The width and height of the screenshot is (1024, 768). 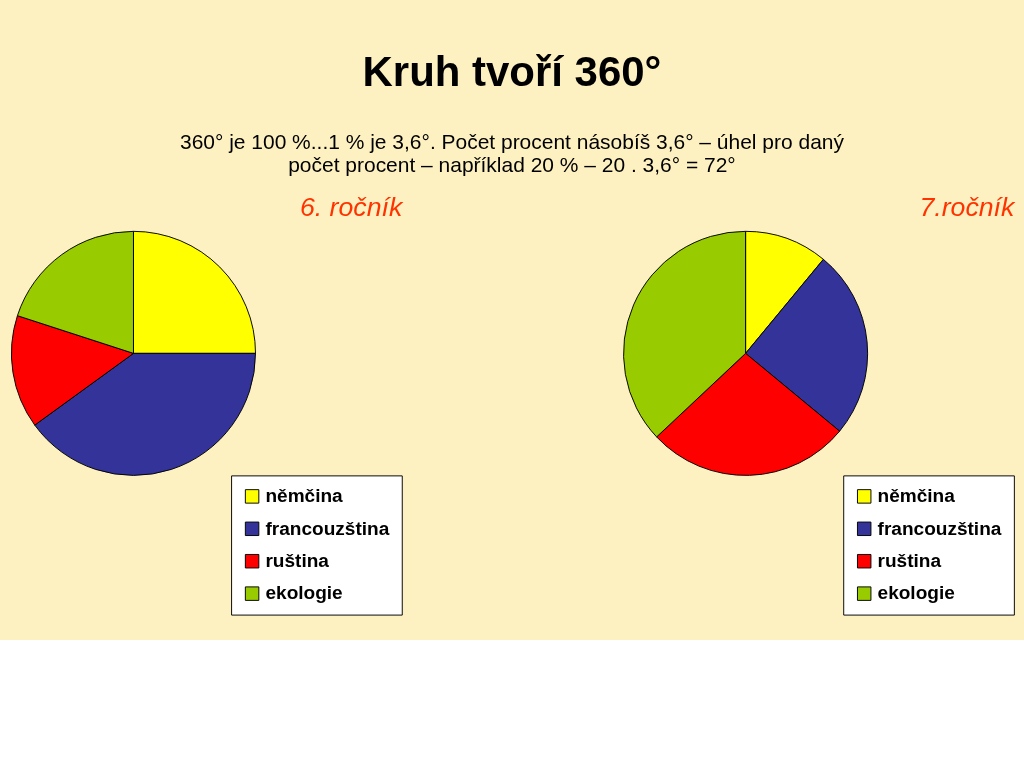 What do you see at coordinates (968, 207) in the screenshot?
I see `chart-title: 7.ročník` at bounding box center [968, 207].